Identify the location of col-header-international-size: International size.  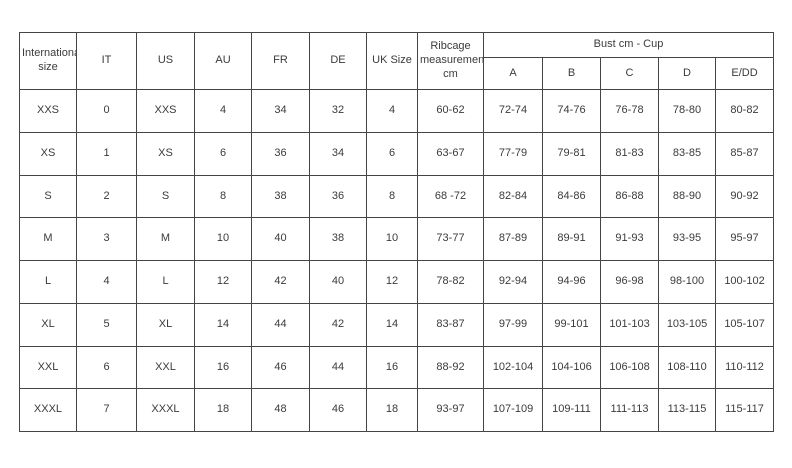
(48, 61).